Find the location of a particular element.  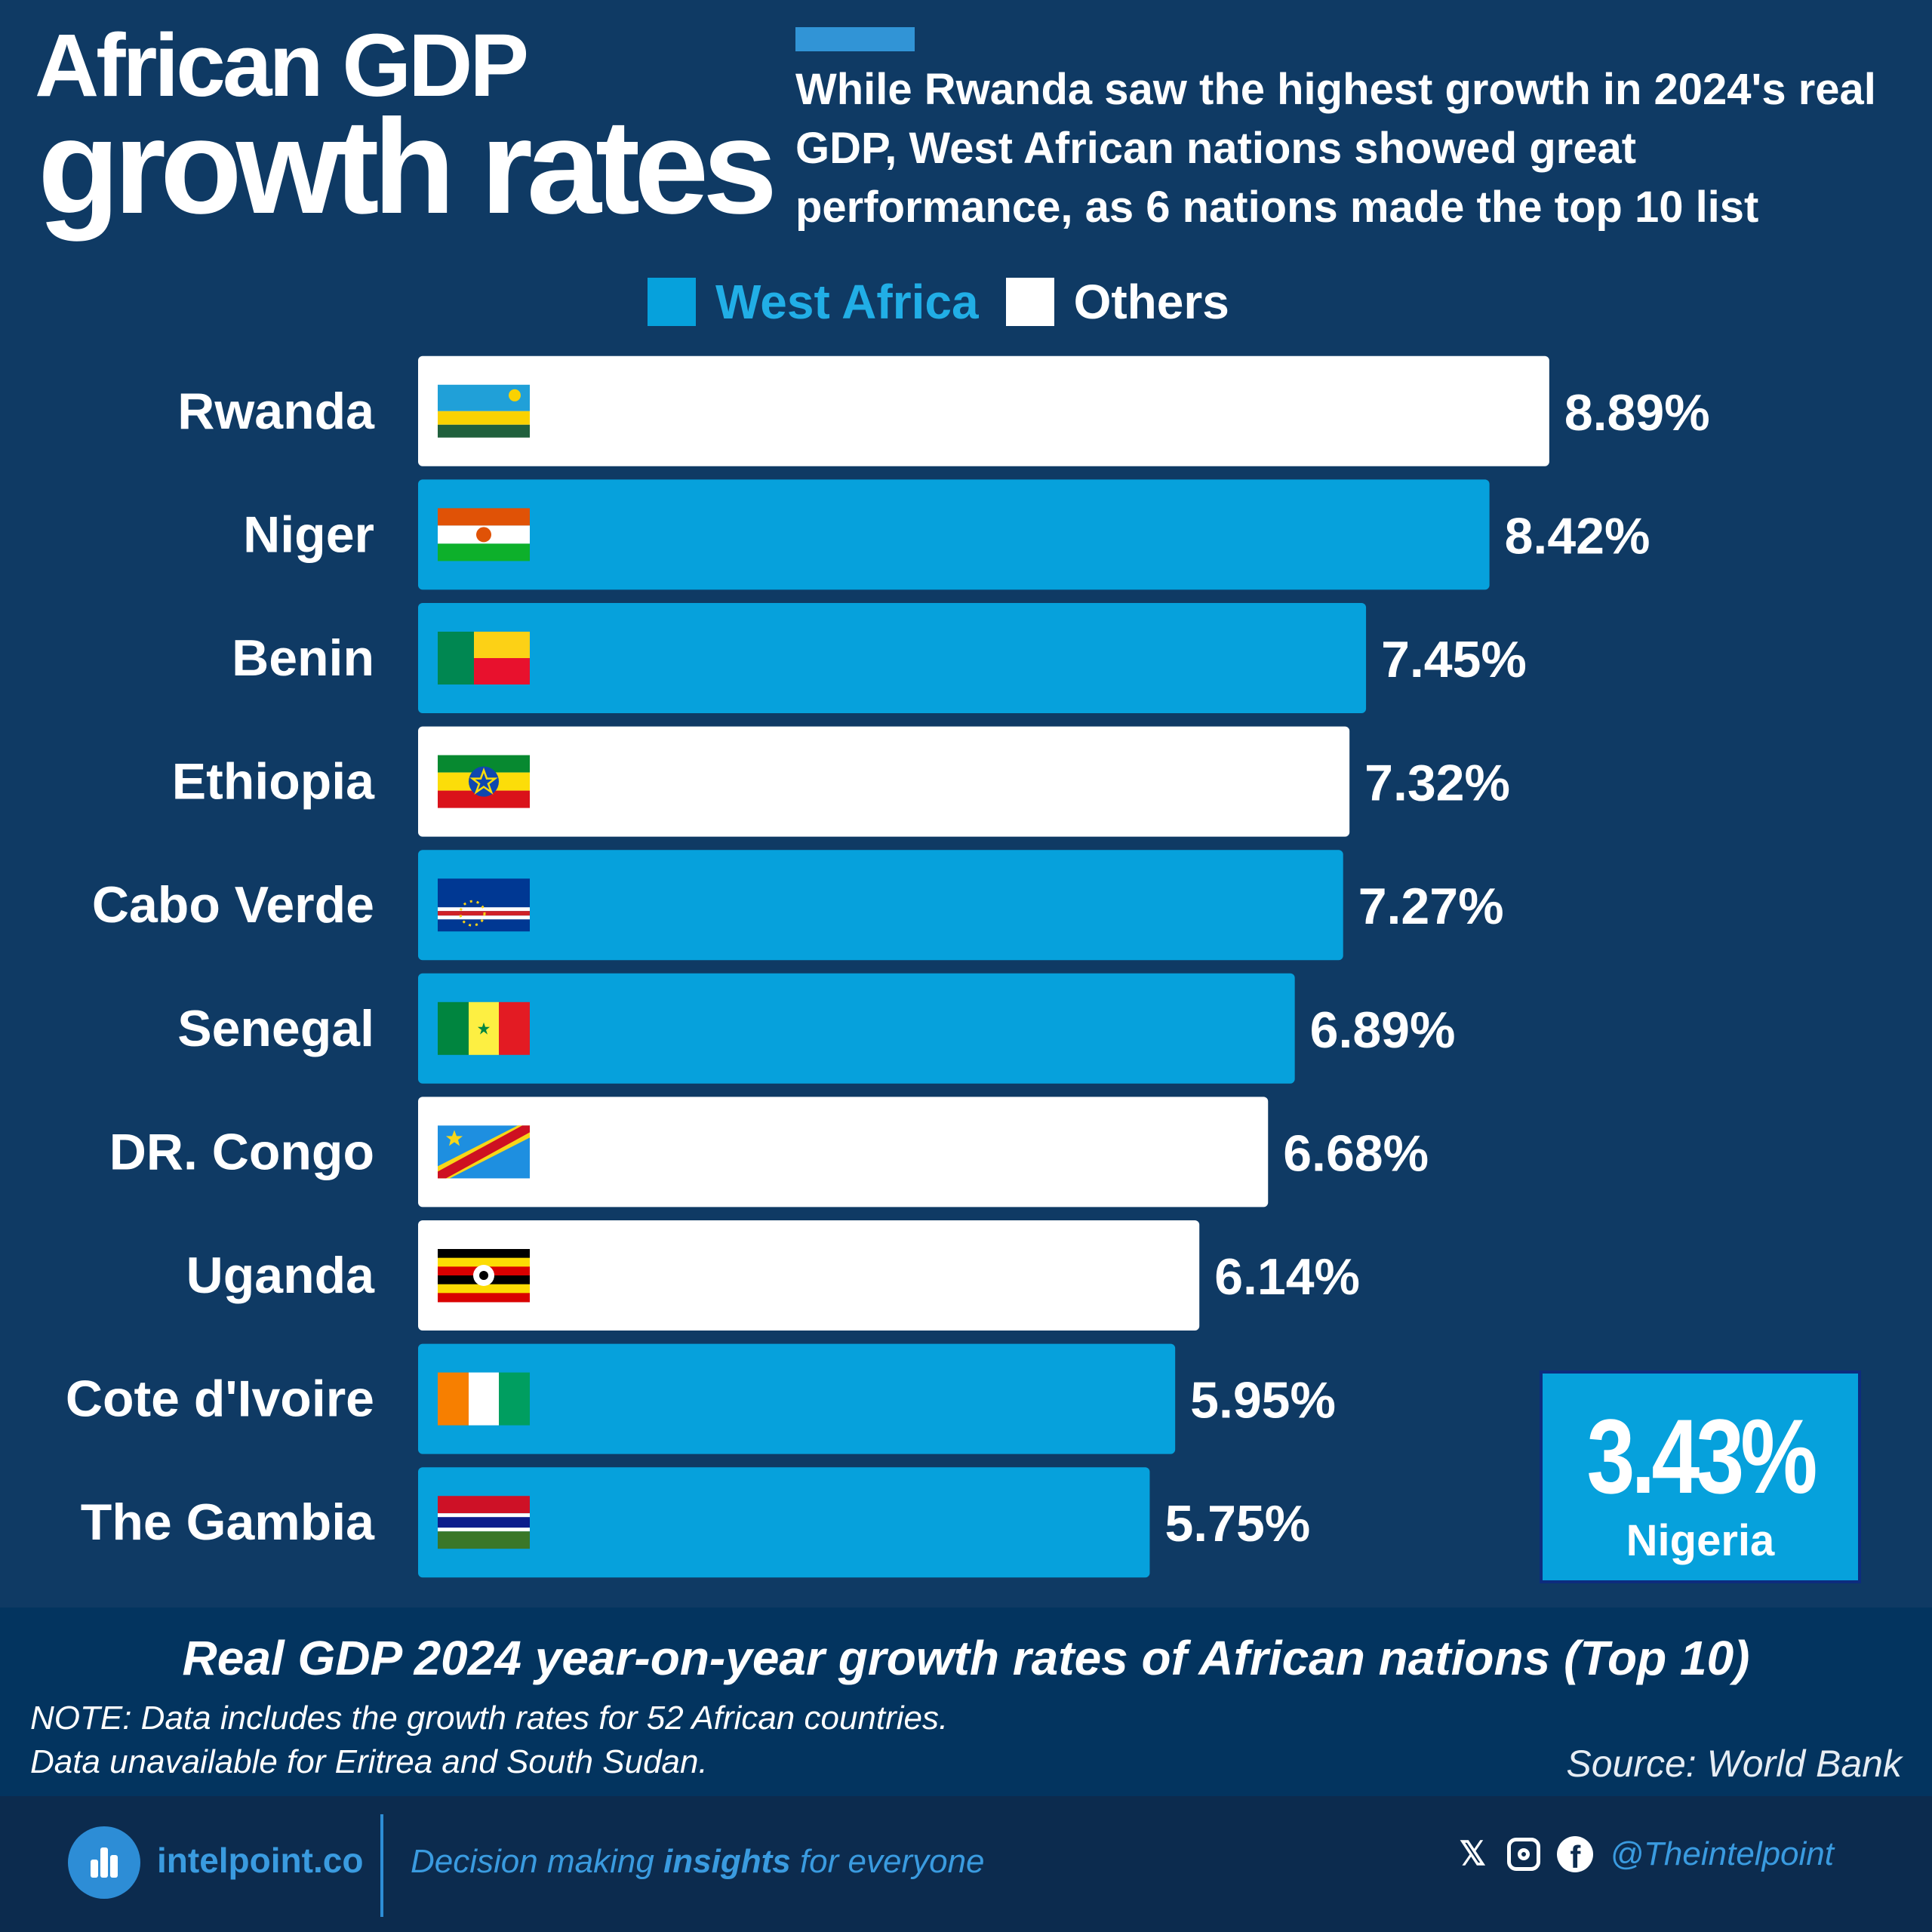

gambia-flag is located at coordinates (484, 1522).